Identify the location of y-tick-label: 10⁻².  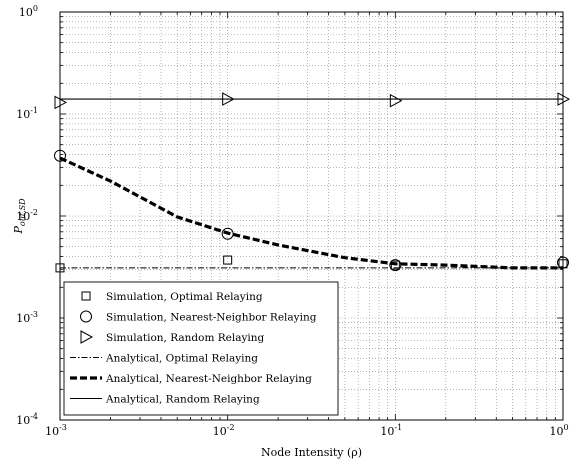
(27, 215).